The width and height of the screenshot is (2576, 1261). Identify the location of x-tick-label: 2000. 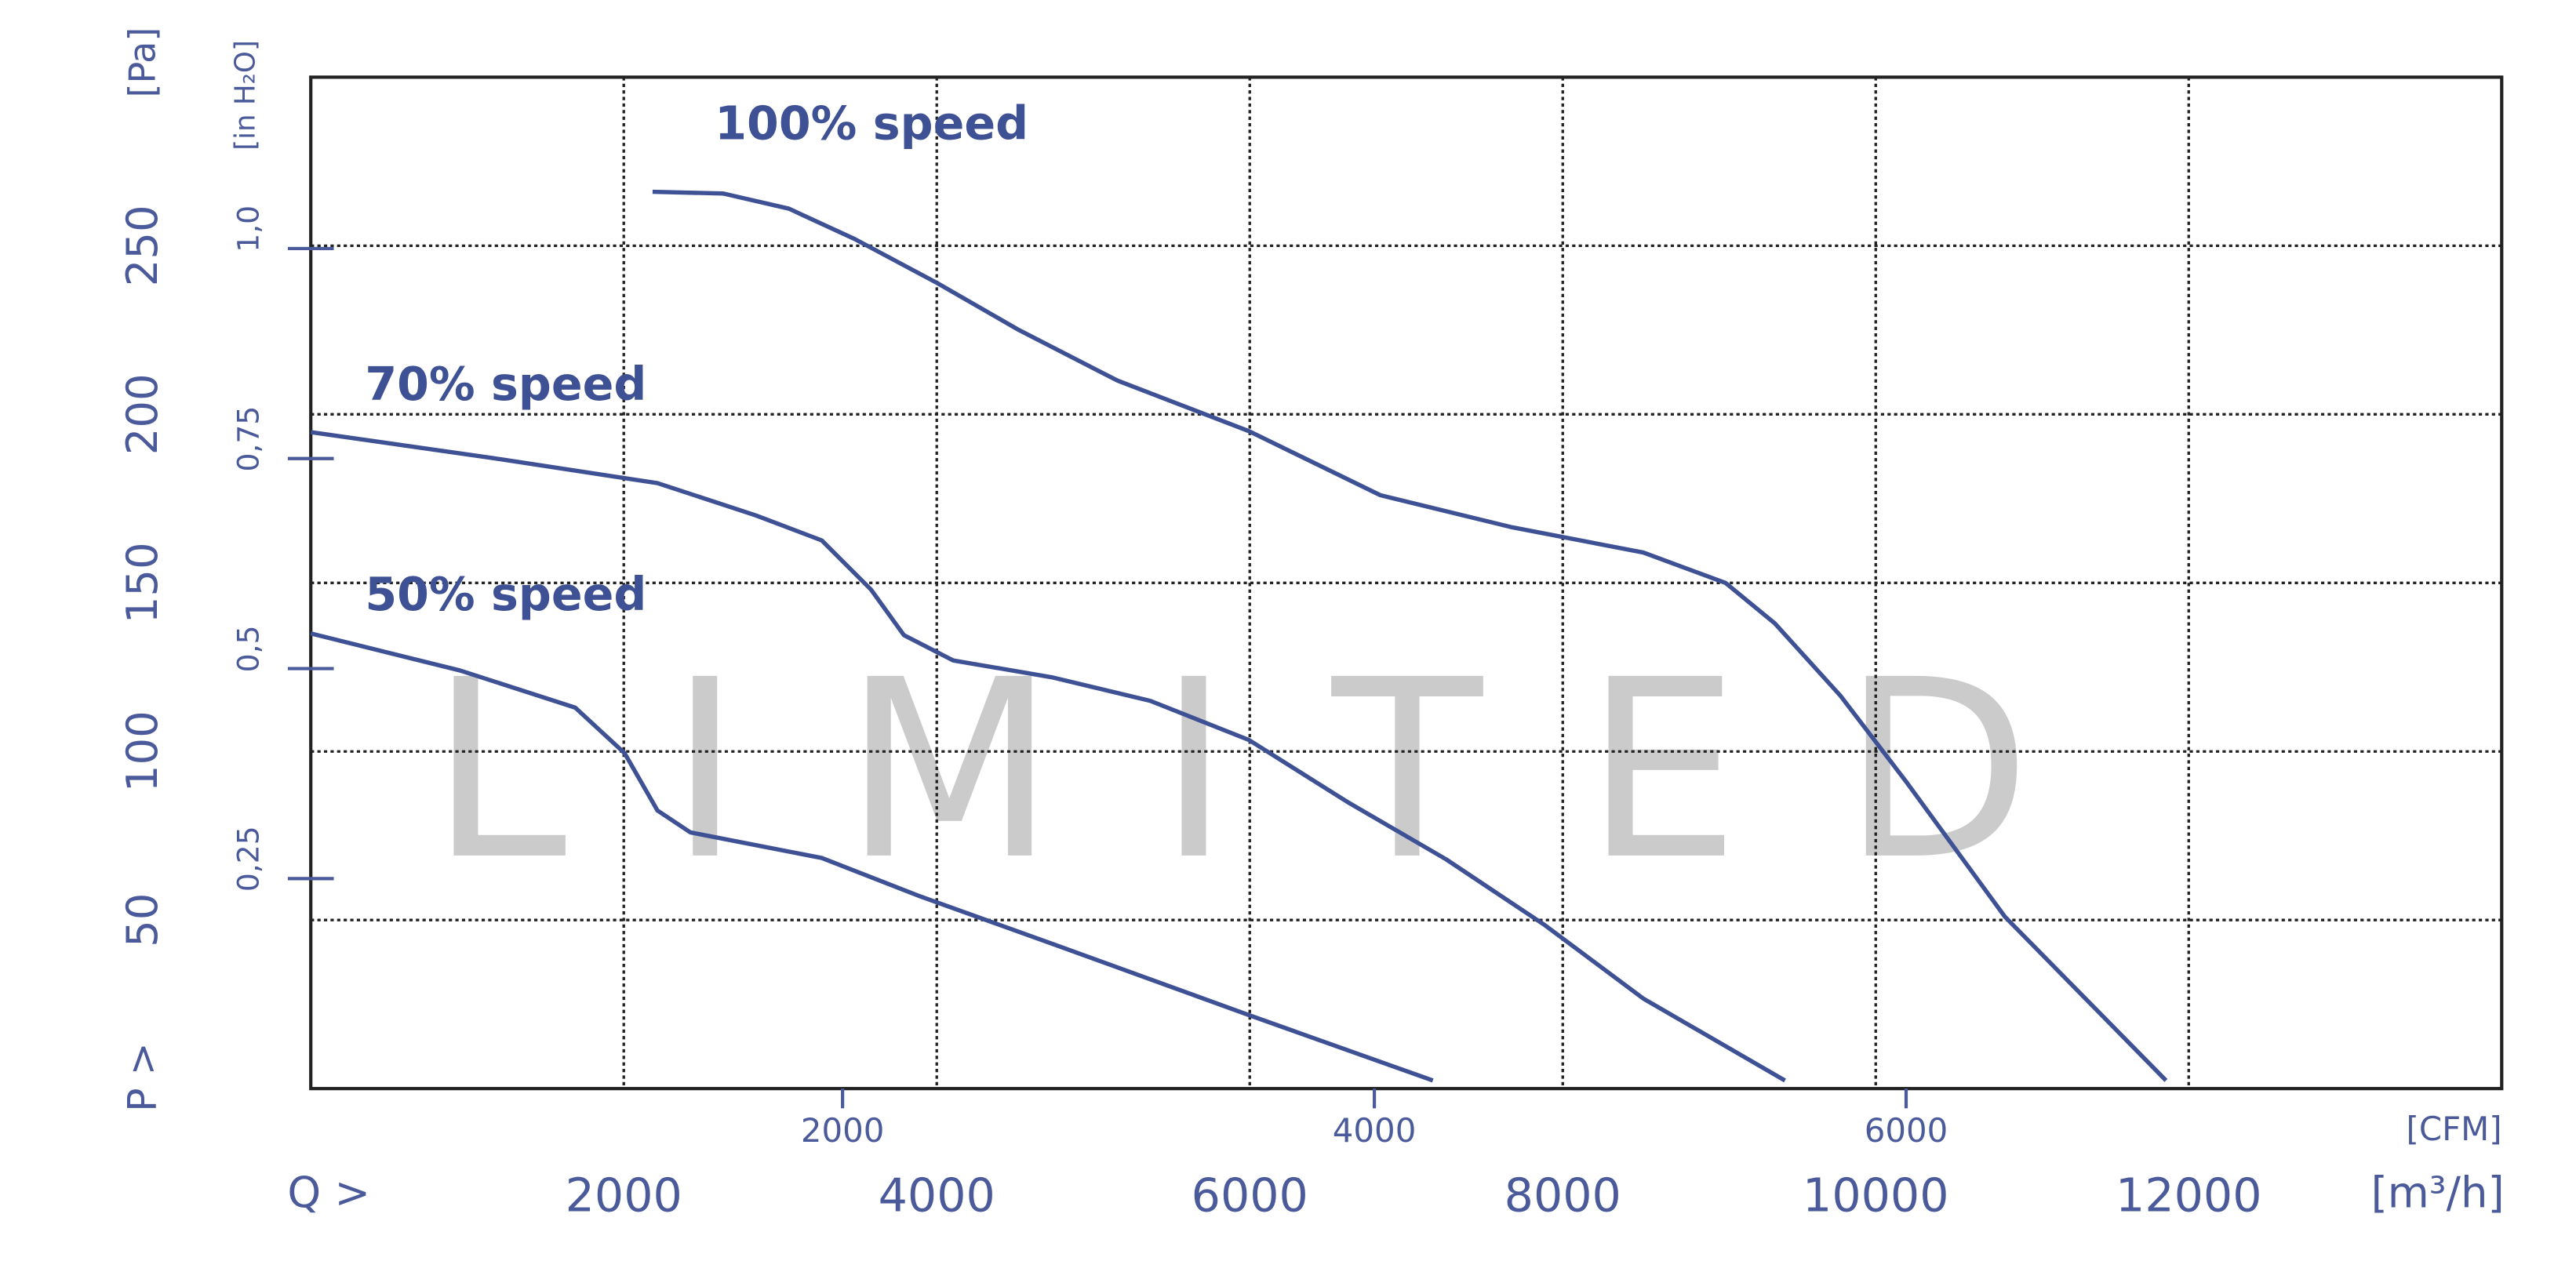
(624, 1196).